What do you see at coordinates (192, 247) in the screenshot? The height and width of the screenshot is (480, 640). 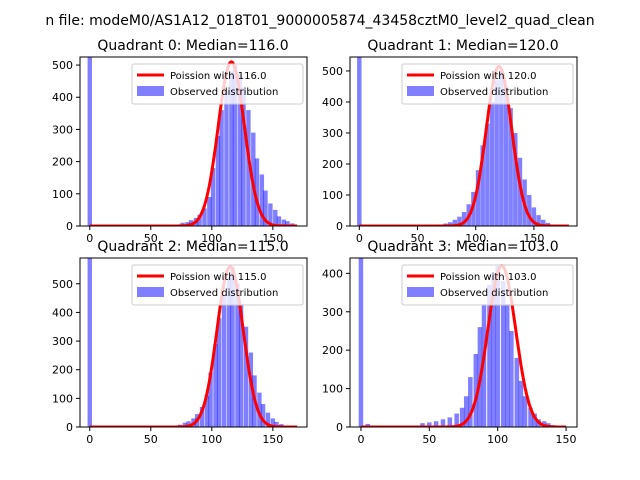 I see `subplot-title-2: Quadrant 2: Median=115.0` at bounding box center [192, 247].